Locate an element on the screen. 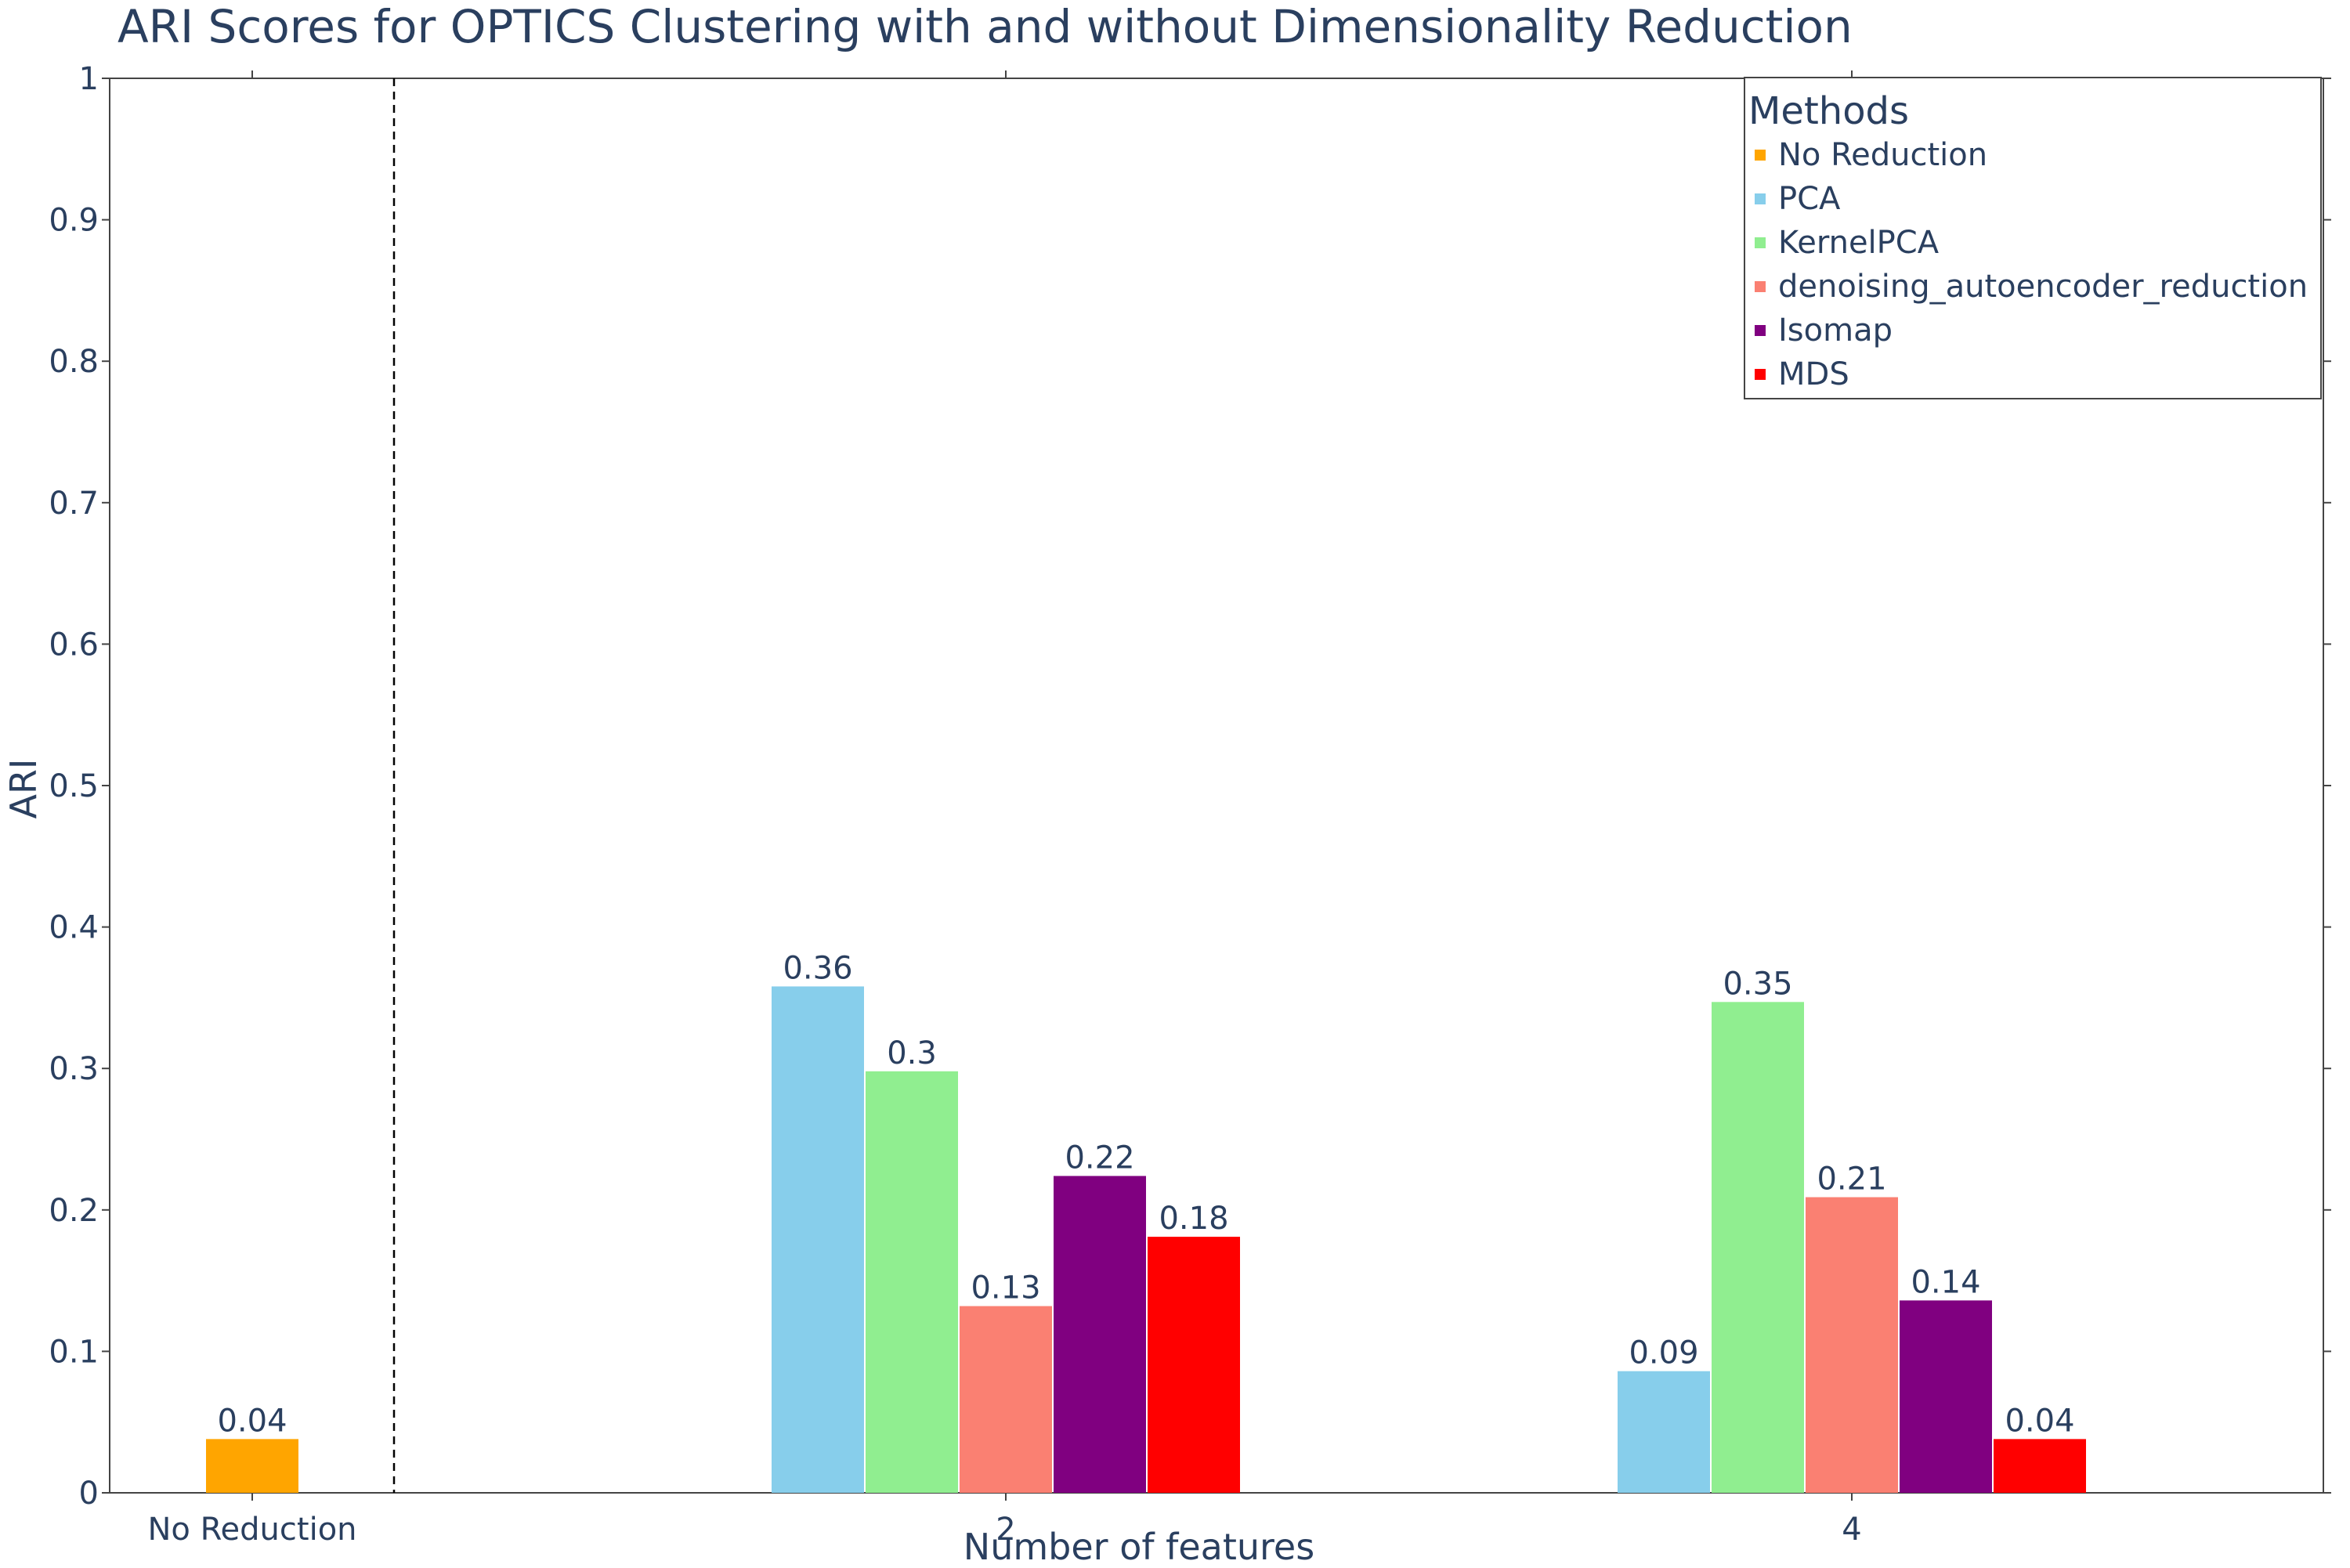  y-tick-label: 0.6 is located at coordinates (74, 645).